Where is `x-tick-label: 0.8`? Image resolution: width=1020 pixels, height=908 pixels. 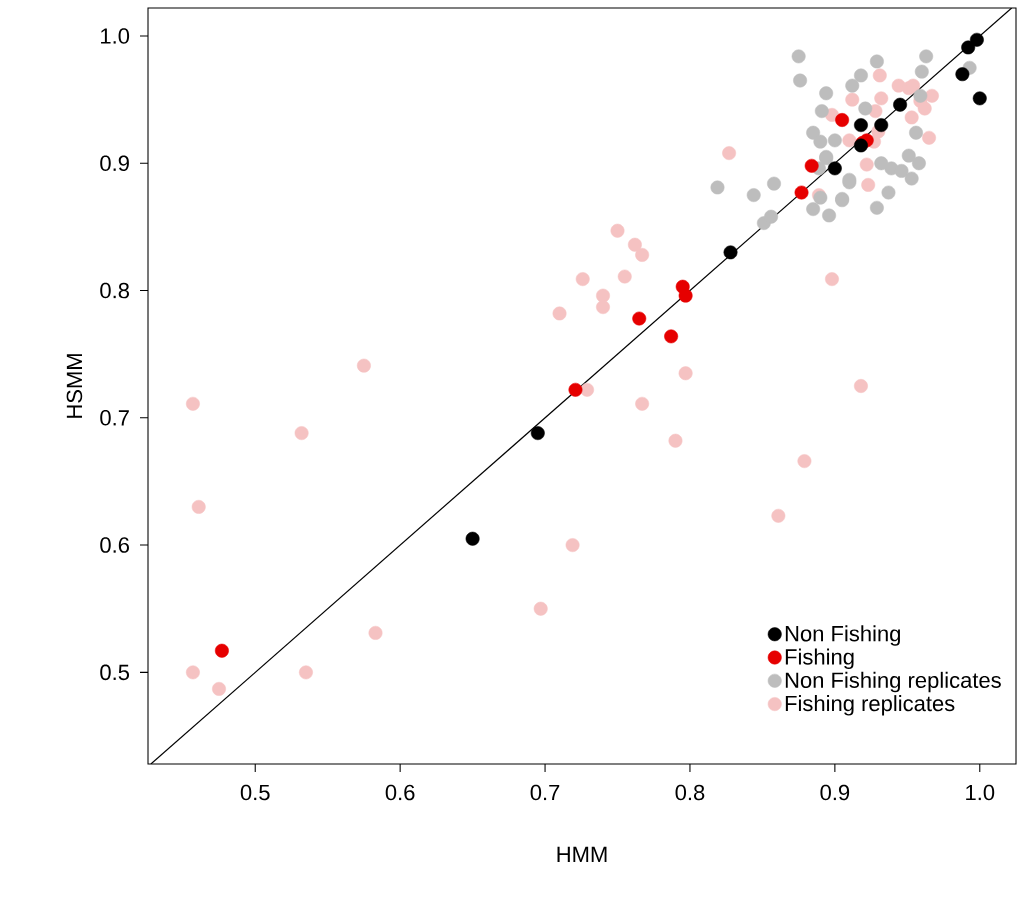
x-tick-label: 0.8 is located at coordinates (690, 792).